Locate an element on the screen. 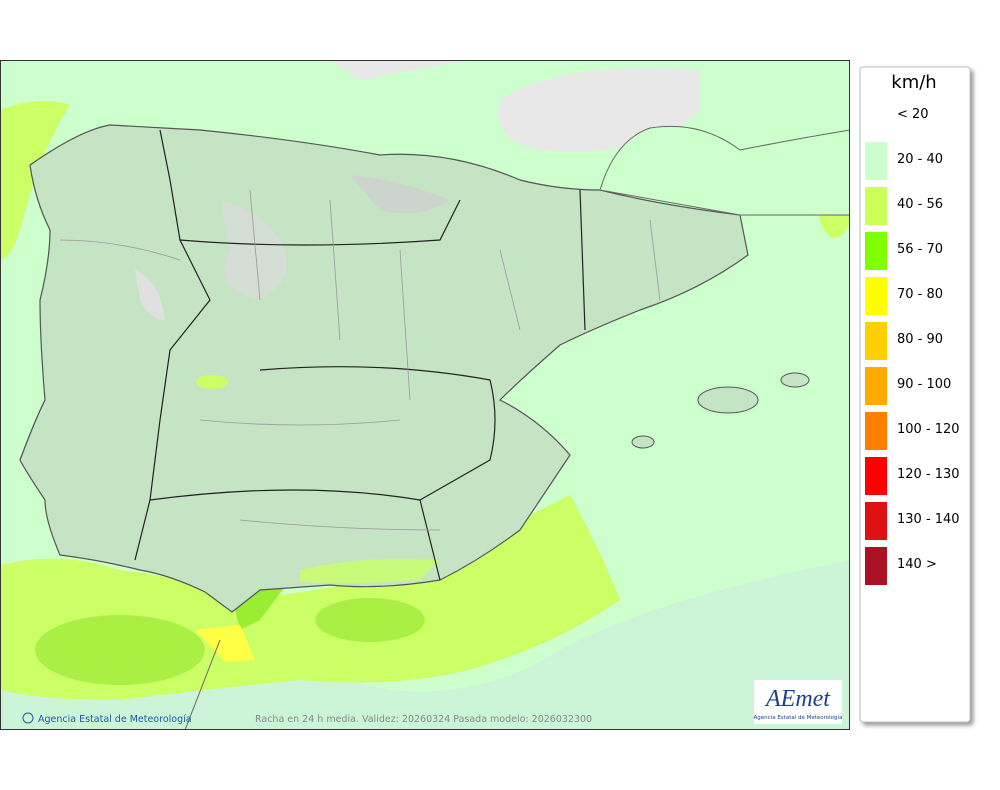 The image size is (1000, 790). legend-label: 80 - 90 is located at coordinates (920, 339).